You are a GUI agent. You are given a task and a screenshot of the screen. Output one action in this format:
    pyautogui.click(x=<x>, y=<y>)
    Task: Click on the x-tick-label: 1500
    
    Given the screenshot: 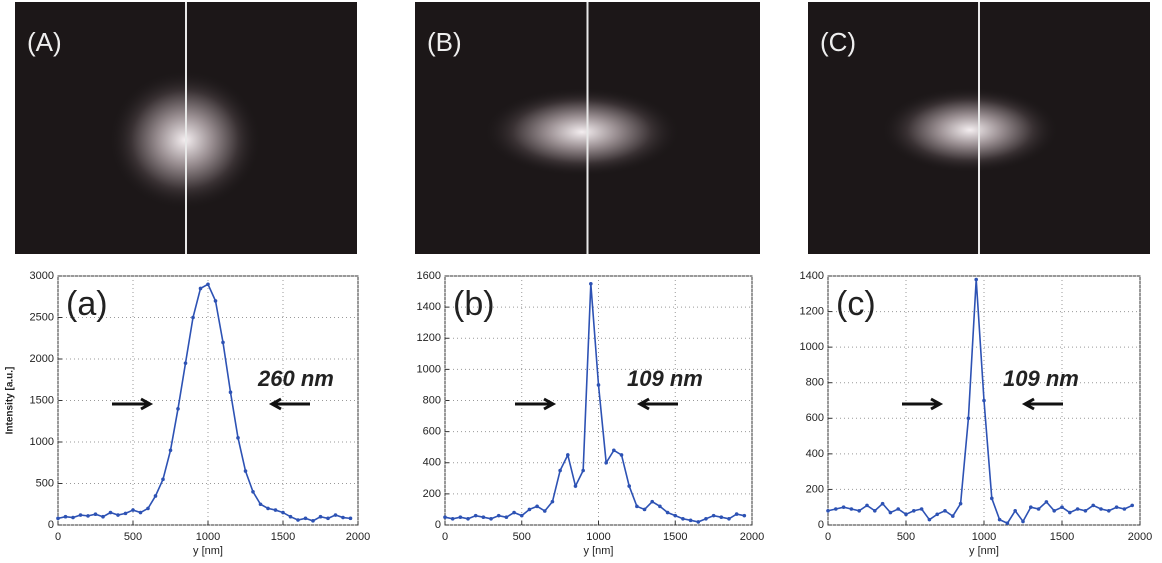 What is the action you would take?
    pyautogui.click(x=675, y=537)
    